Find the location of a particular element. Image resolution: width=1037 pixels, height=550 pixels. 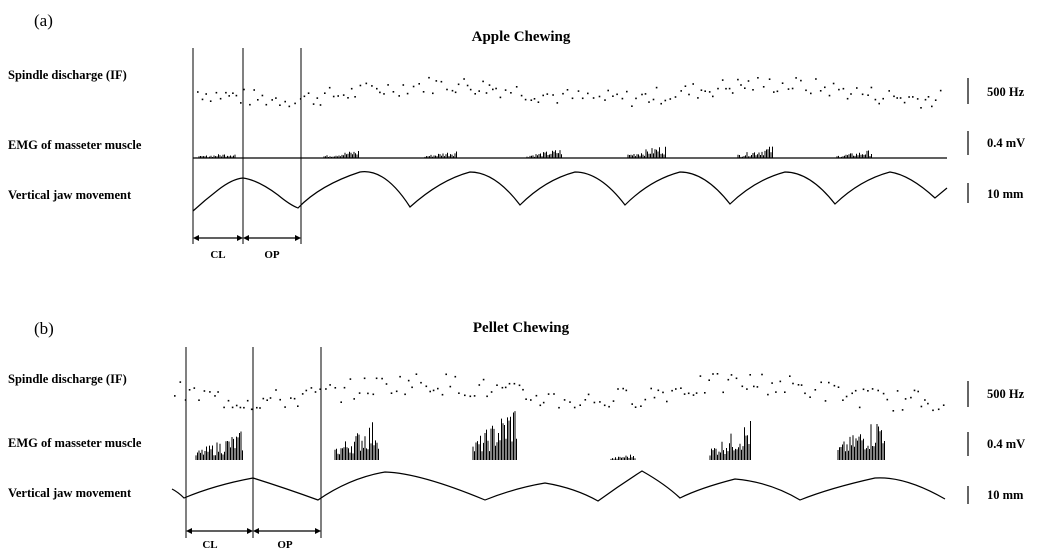

panel-a-jaw-trace is located at coordinates (570, 191).